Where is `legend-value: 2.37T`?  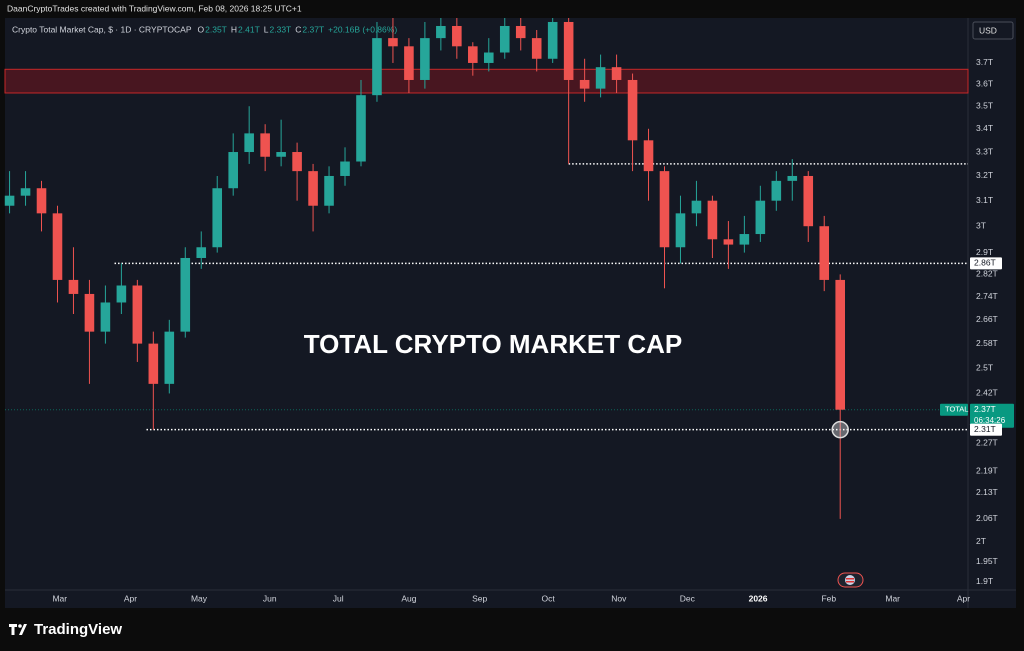 legend-value: 2.37T is located at coordinates (313, 29).